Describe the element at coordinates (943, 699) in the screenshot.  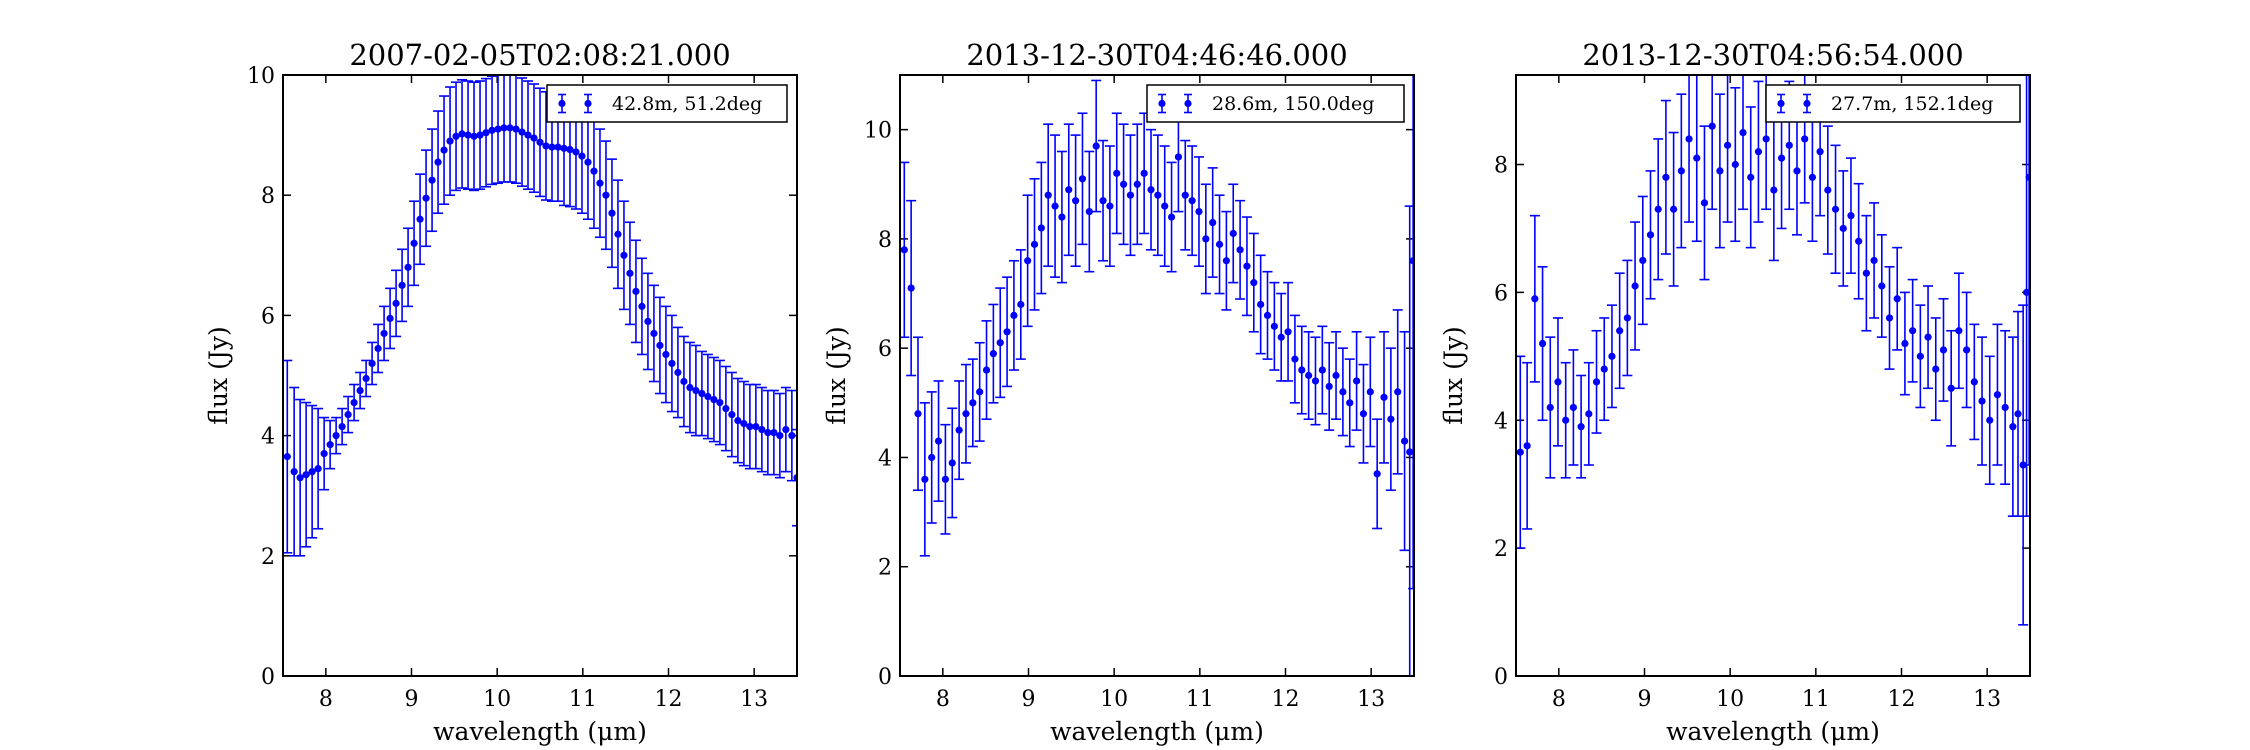
I see `x-tick-label: 8` at that location.